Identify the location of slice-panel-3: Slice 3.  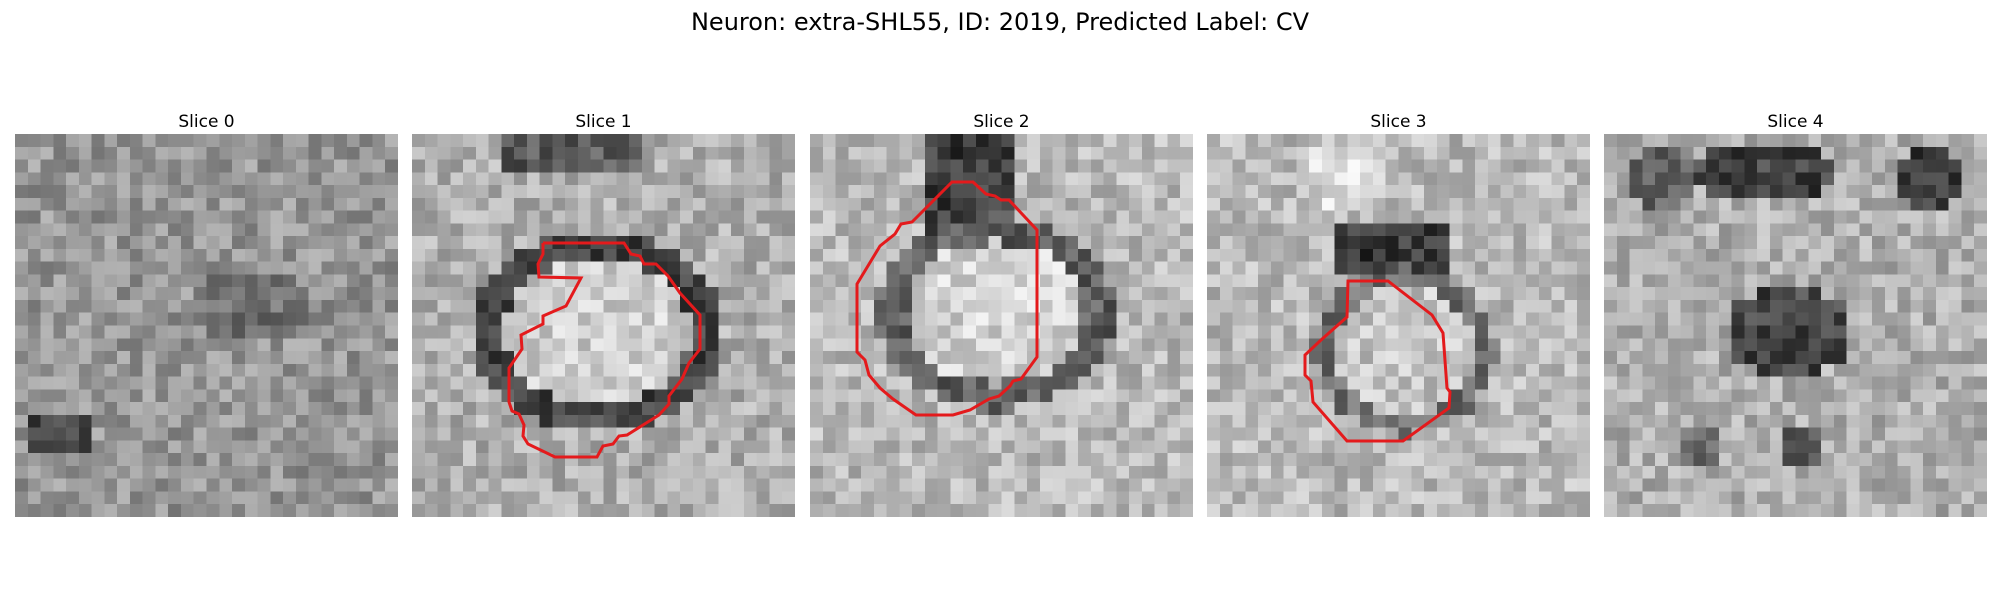
(1398, 313).